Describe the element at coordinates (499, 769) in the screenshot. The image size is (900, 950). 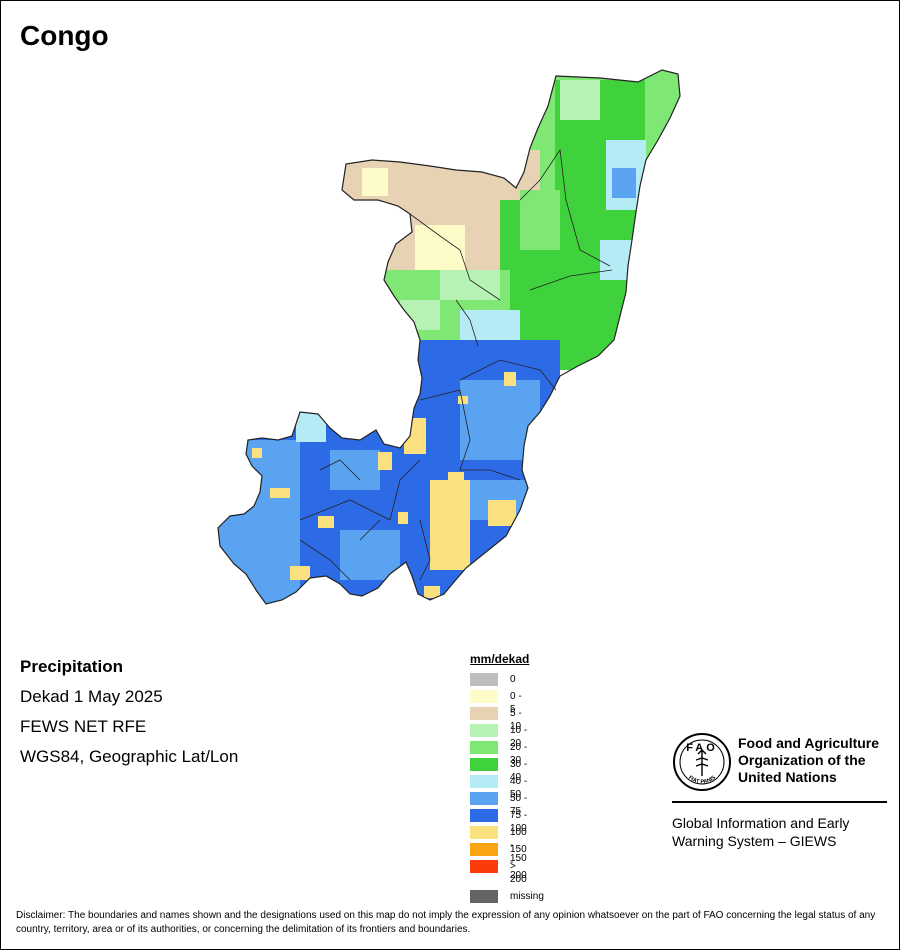
I see `legend-row: 30 - 40` at that location.